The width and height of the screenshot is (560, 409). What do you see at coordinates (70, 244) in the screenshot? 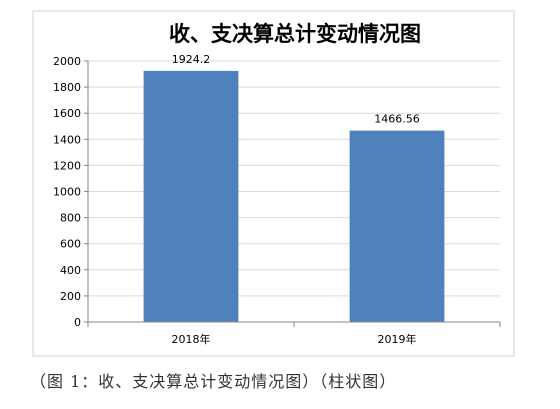
I see `y-tick-label: 600` at bounding box center [70, 244].